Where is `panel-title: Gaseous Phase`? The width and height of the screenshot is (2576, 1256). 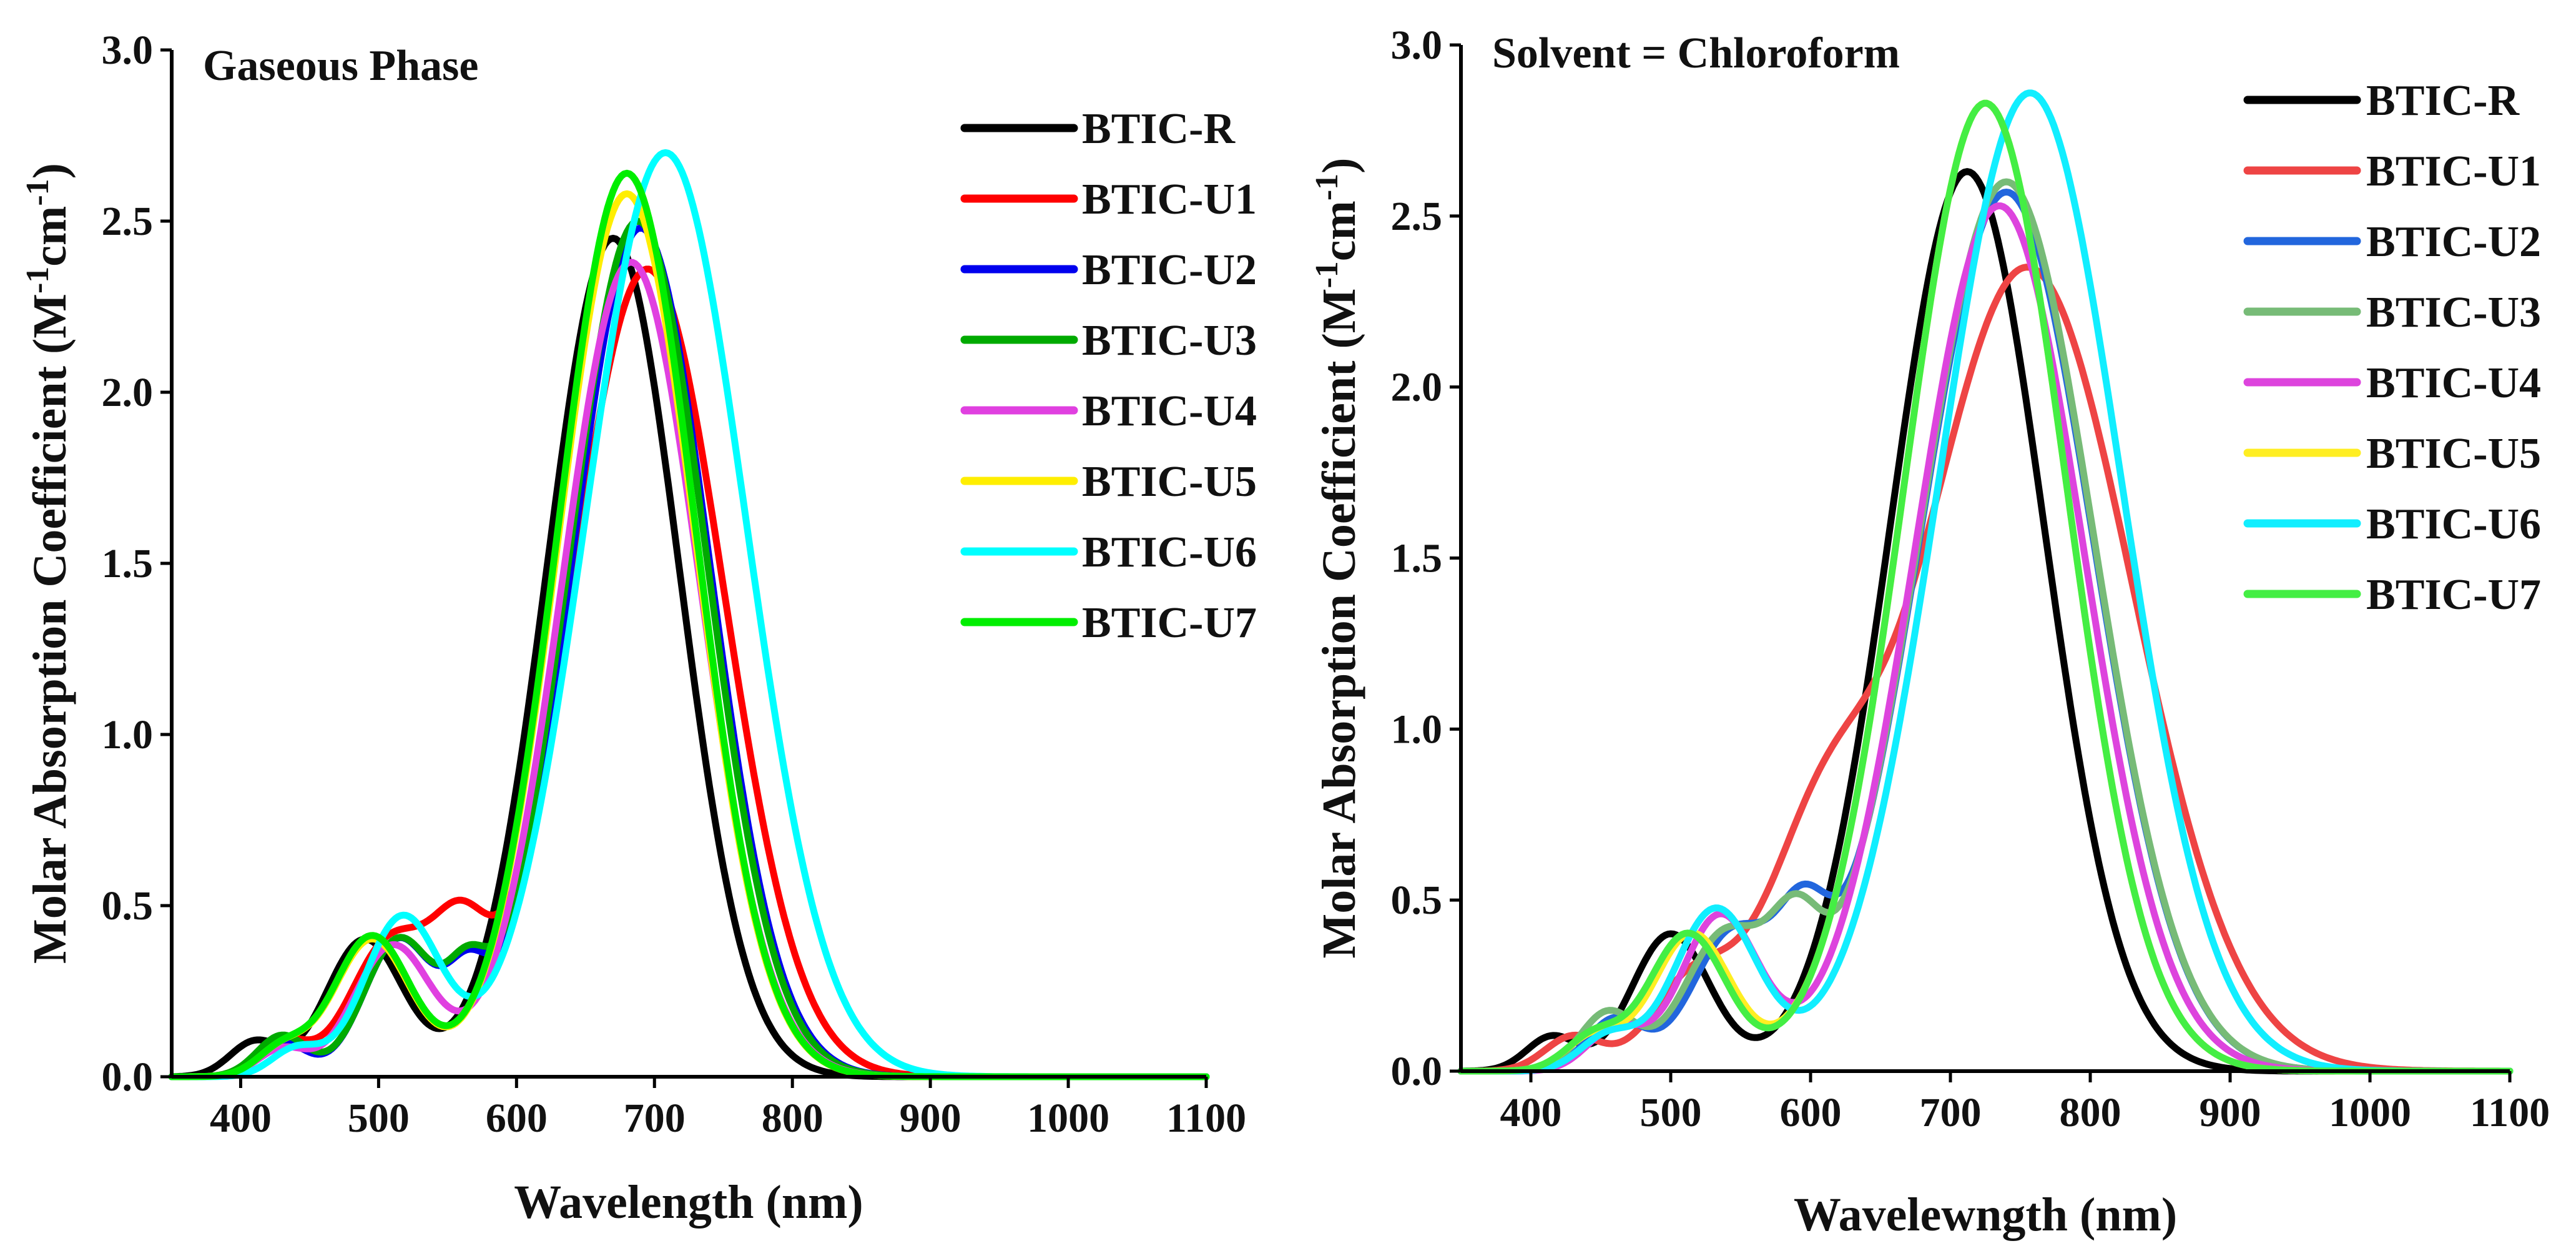 panel-title: Gaseous Phase is located at coordinates (340, 66).